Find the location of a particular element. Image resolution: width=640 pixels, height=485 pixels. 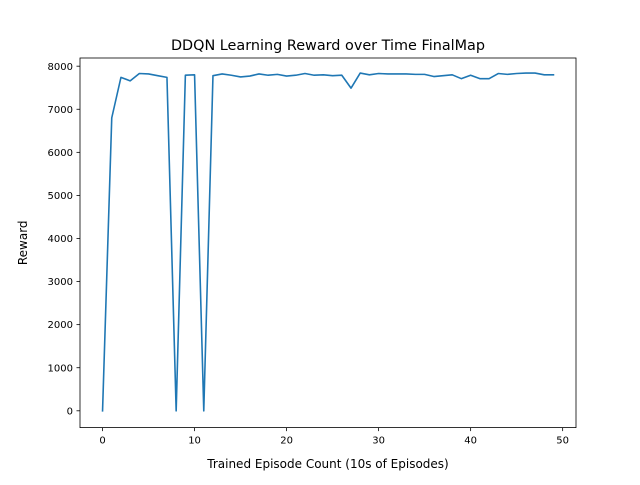

y-tick-label: 2000 is located at coordinates (60, 325).